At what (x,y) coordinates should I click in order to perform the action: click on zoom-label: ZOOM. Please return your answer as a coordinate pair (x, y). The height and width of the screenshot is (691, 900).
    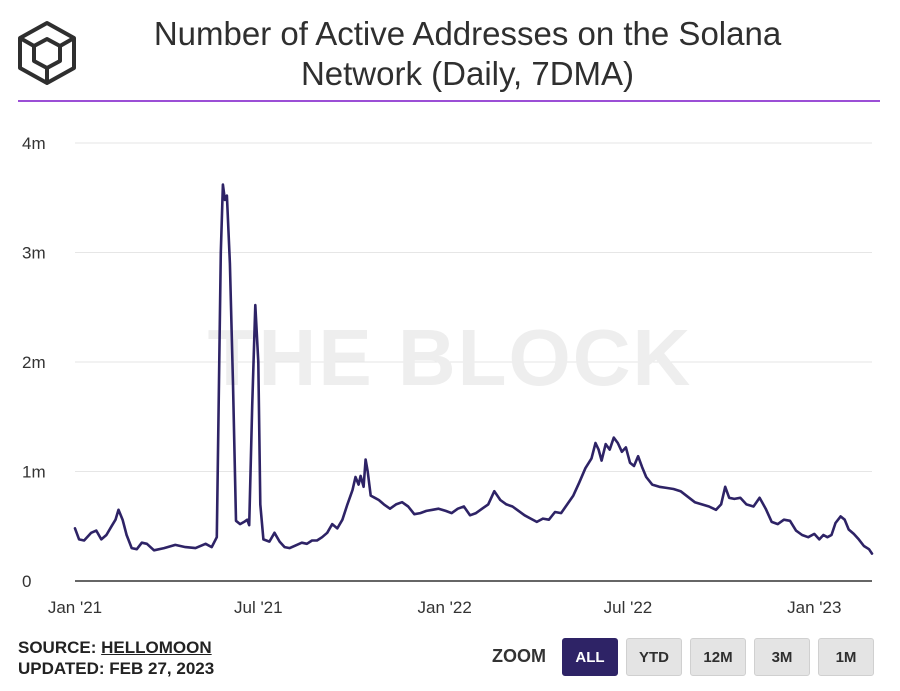
    Looking at the image, I should click on (519, 656).